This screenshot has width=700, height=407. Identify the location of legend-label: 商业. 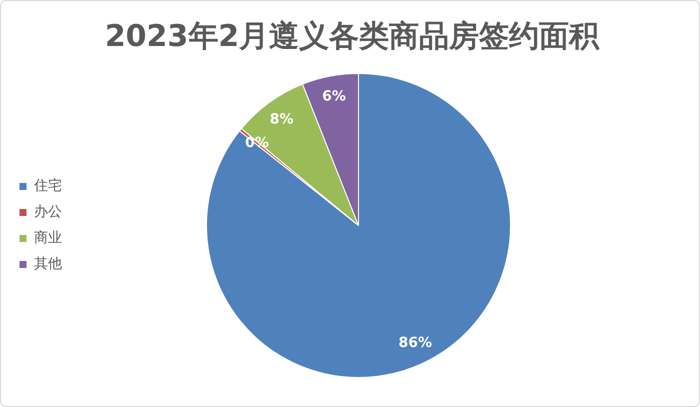
(48, 238).